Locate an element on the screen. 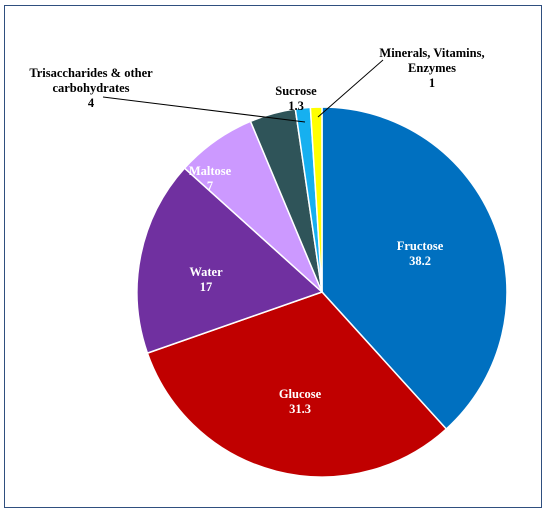  data-label-line: 38.2 is located at coordinates (420, 261).